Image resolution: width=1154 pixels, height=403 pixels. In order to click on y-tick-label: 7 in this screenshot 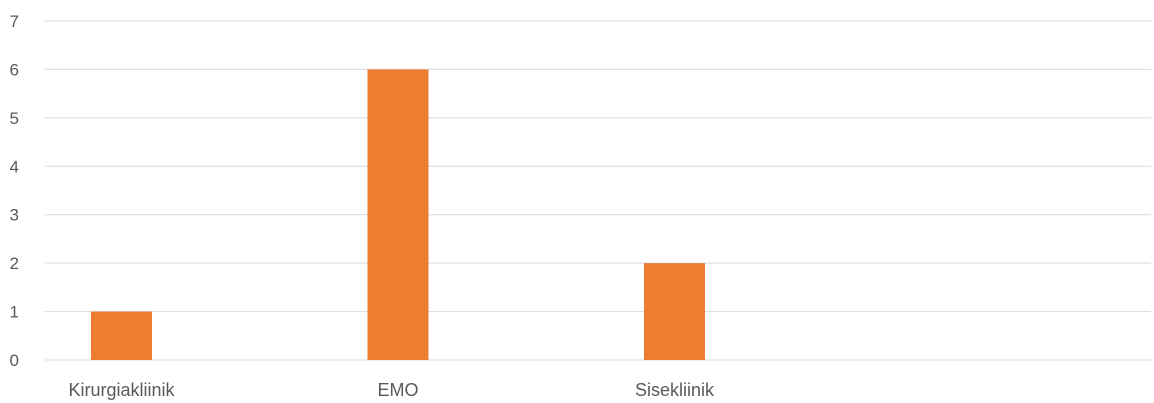, I will do `click(14, 21)`.